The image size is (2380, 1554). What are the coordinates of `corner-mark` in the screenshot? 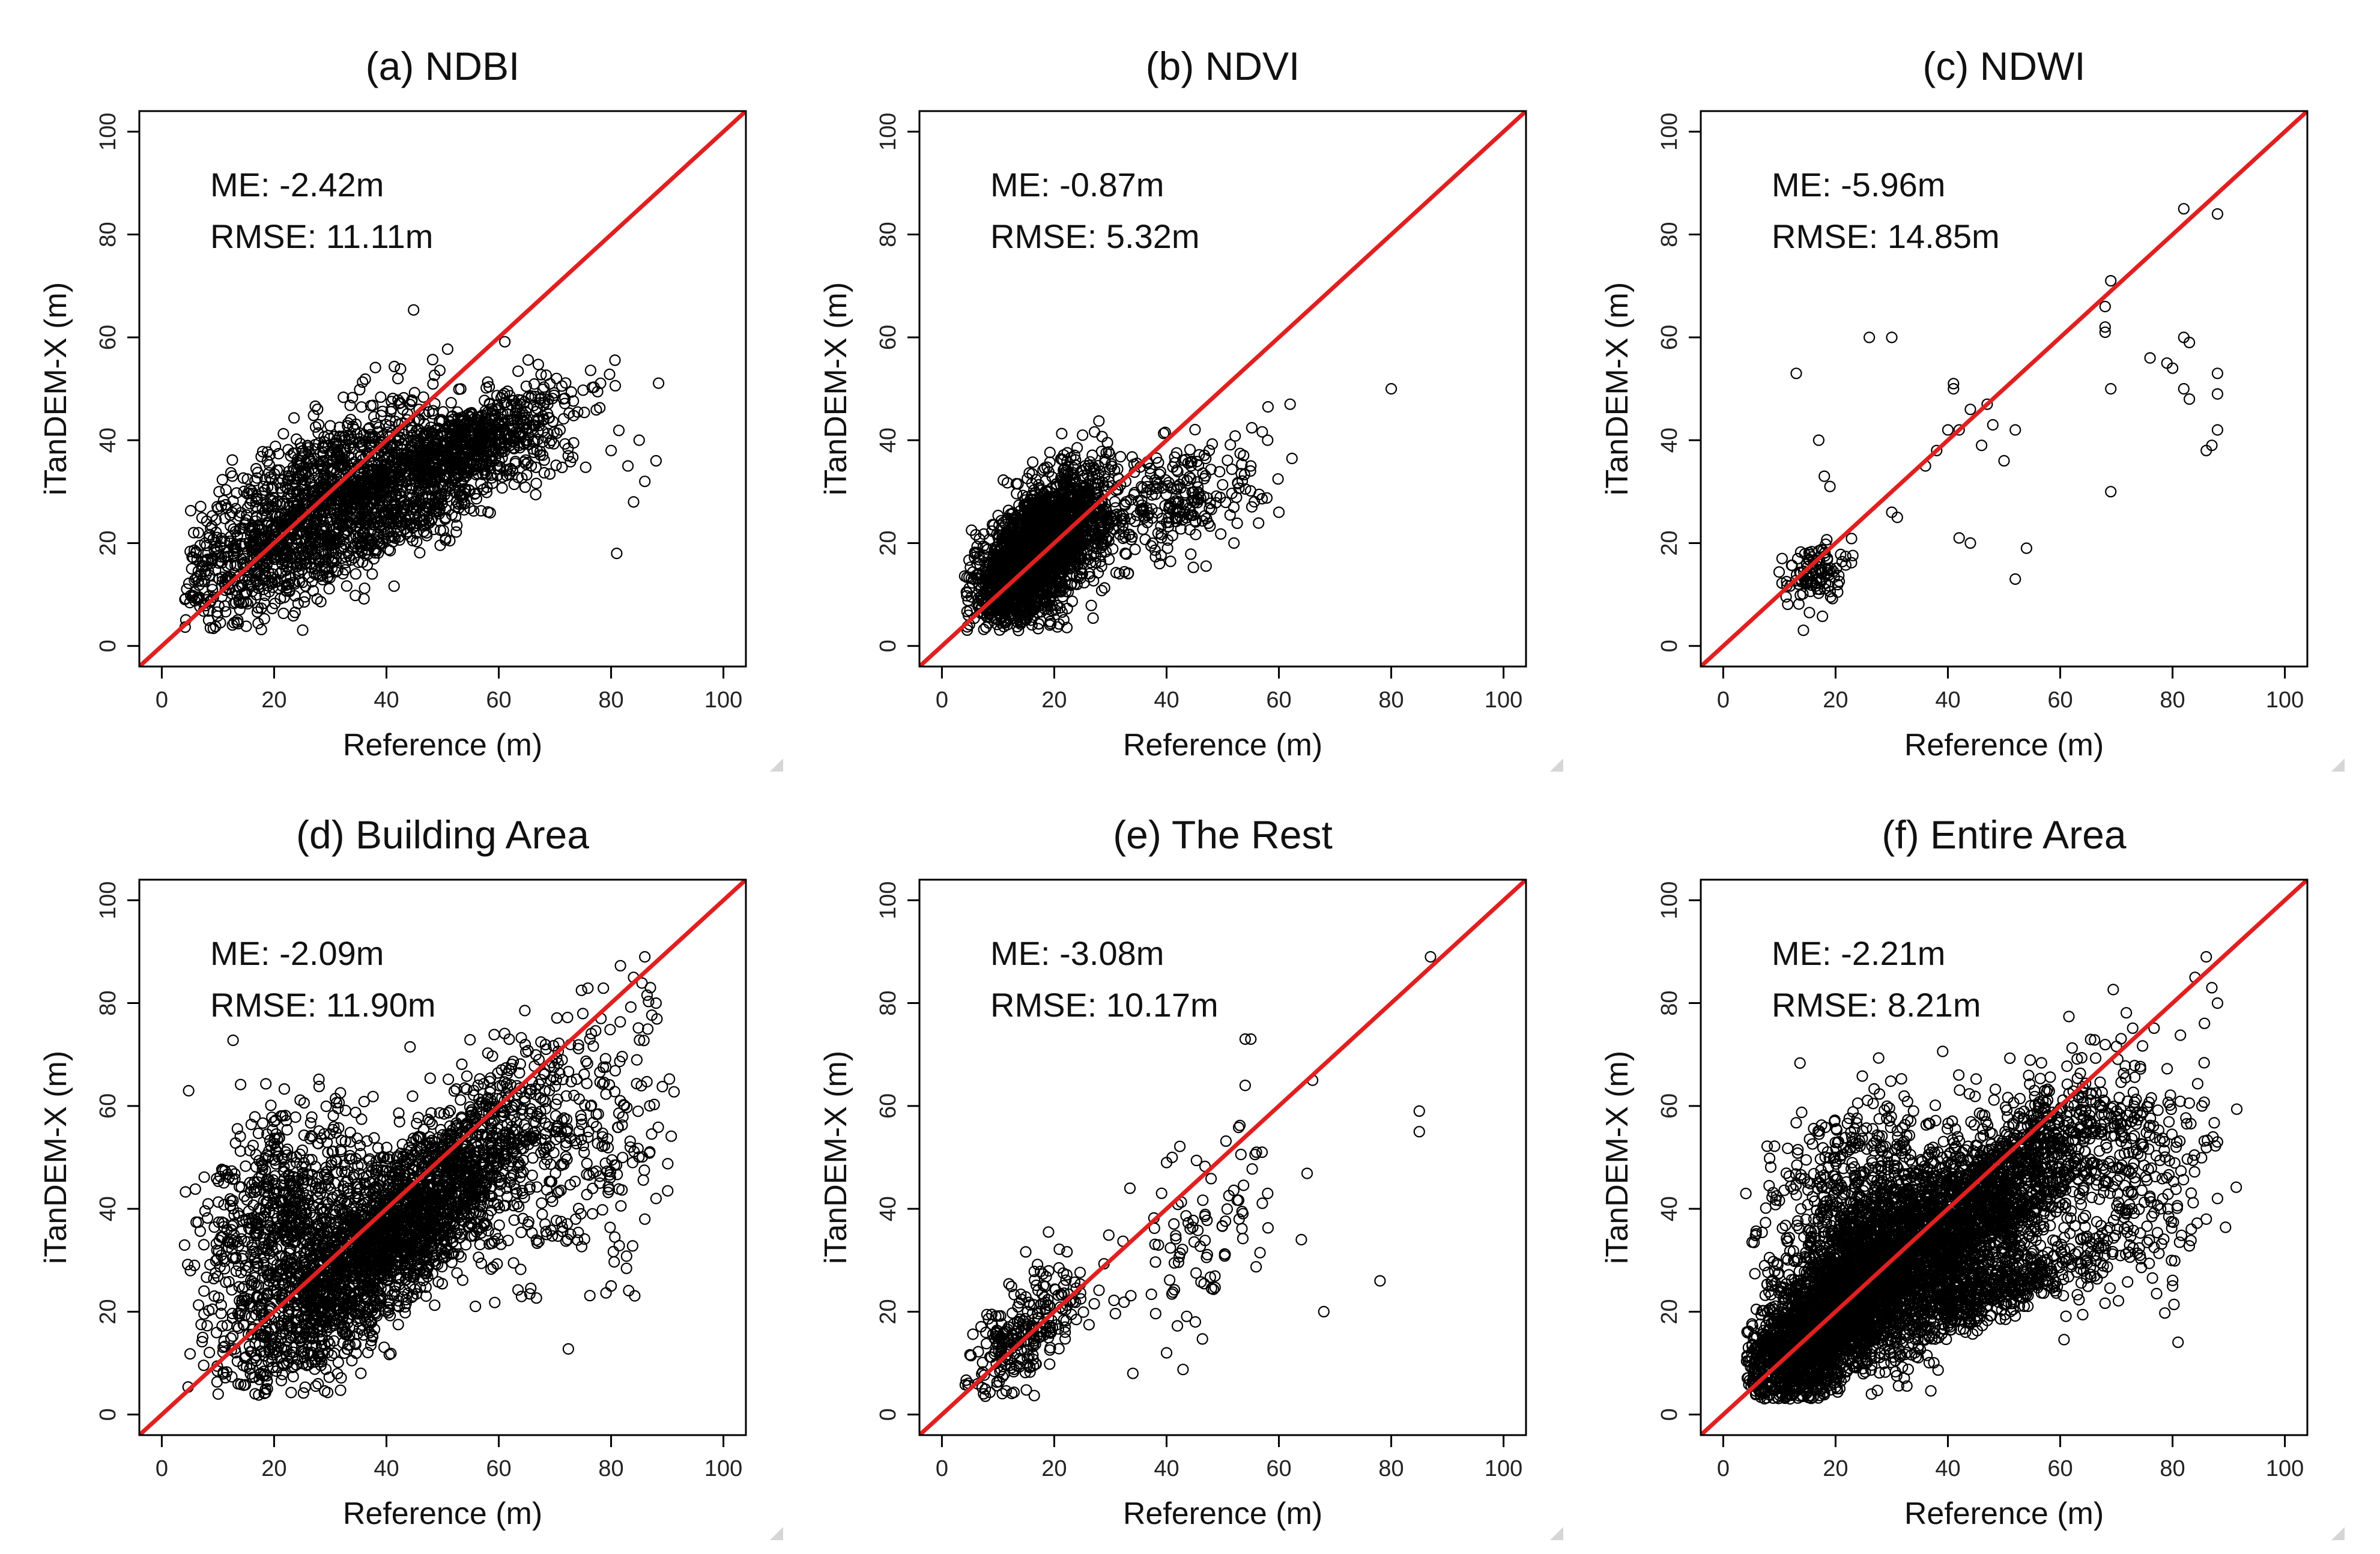 It's located at (777, 765).